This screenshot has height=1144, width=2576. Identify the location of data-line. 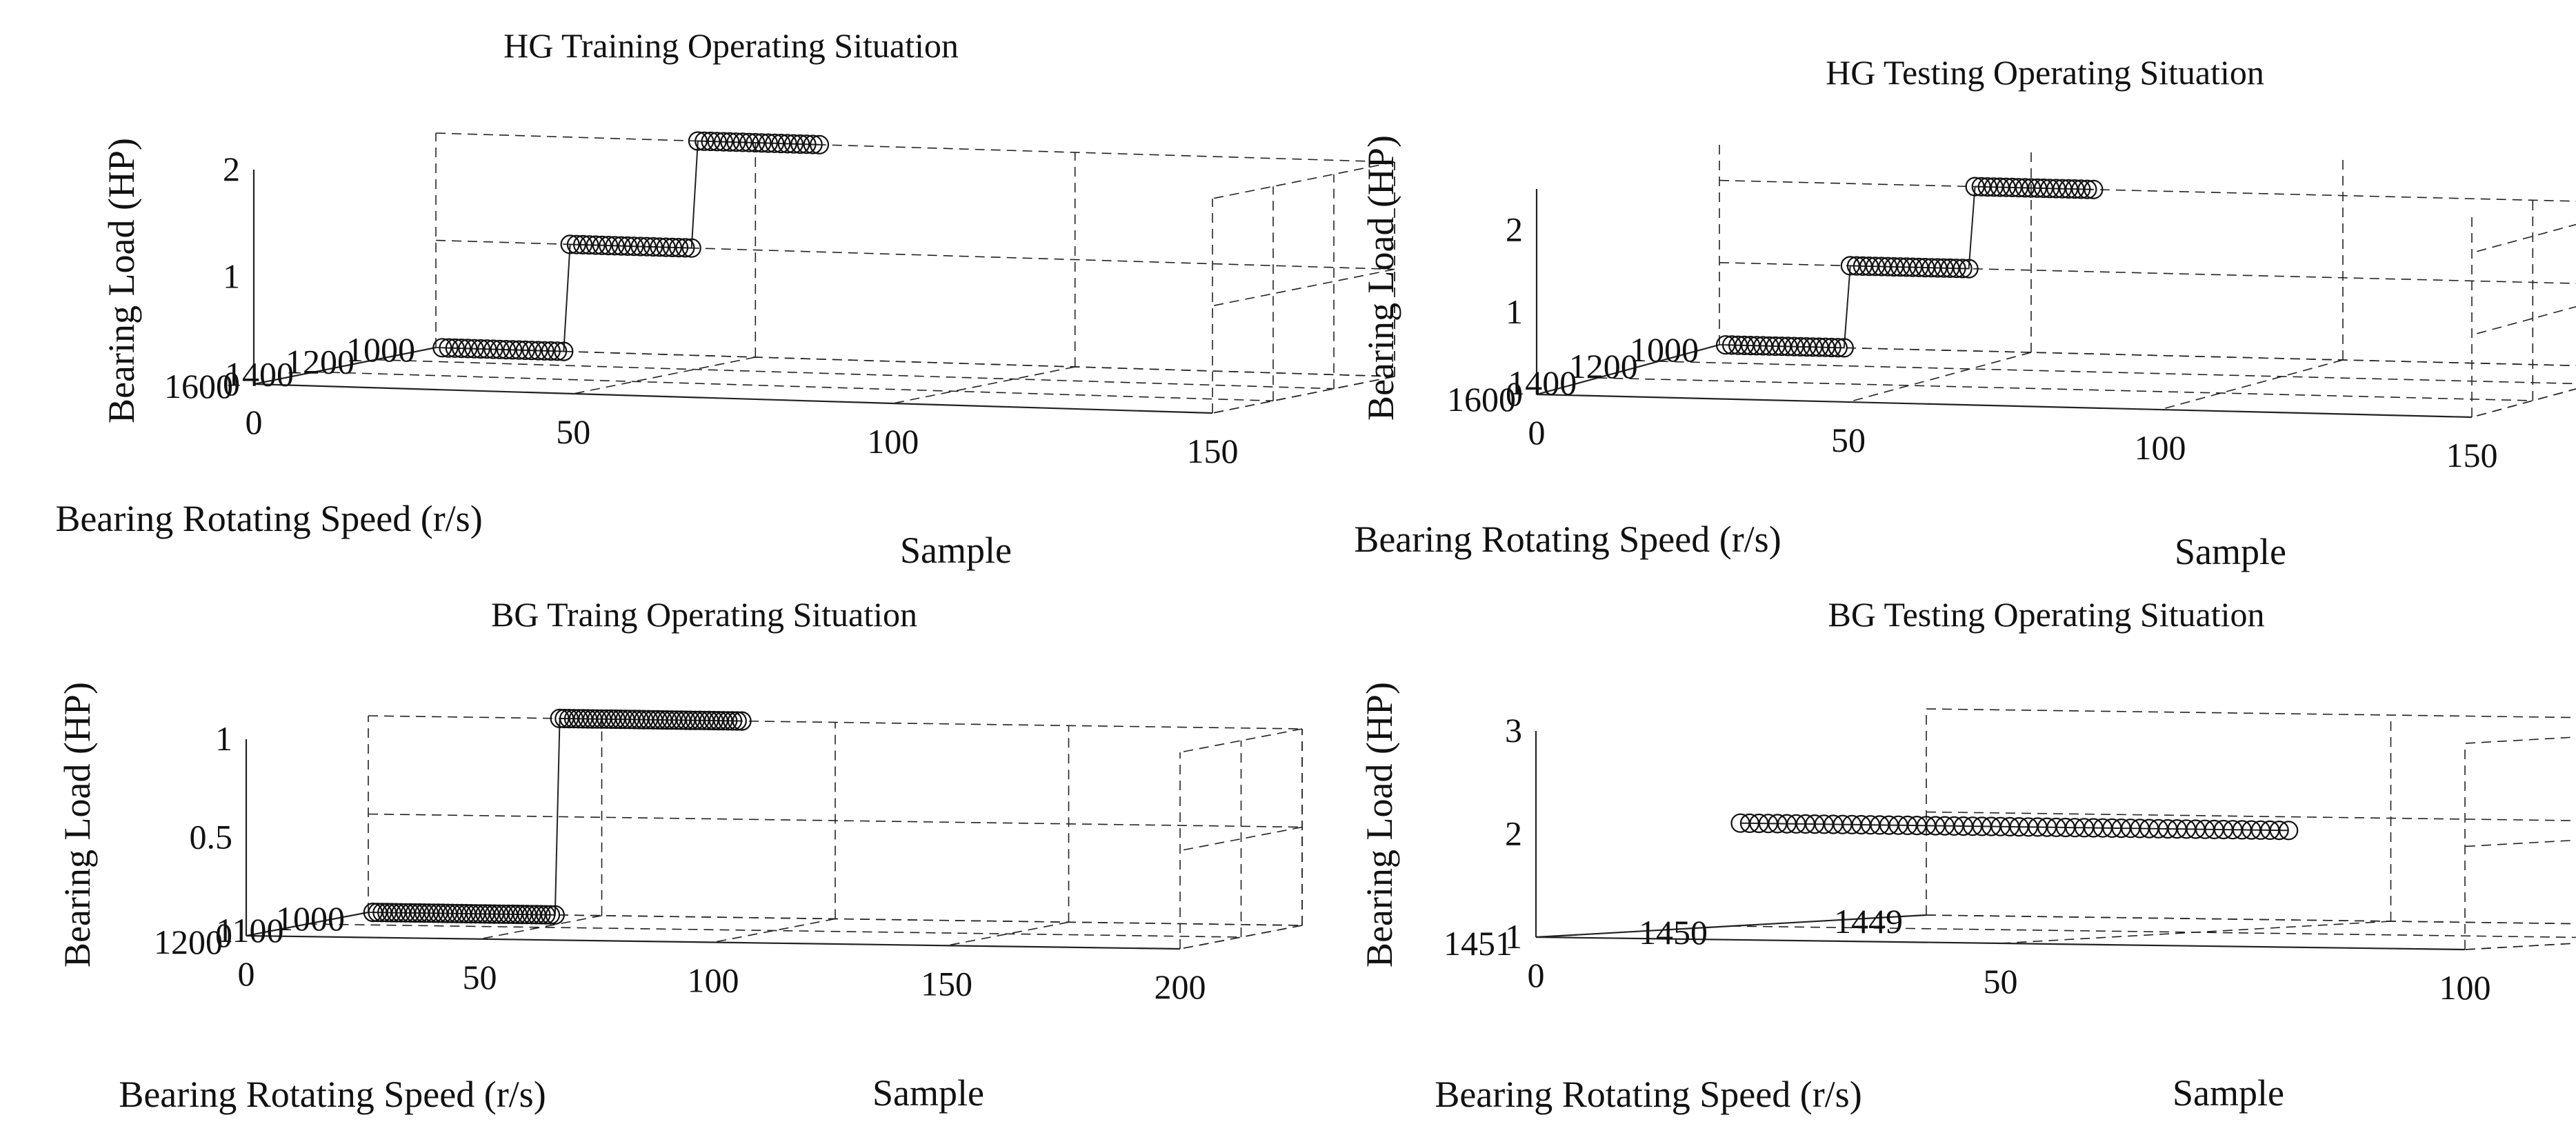
(2014, 827).